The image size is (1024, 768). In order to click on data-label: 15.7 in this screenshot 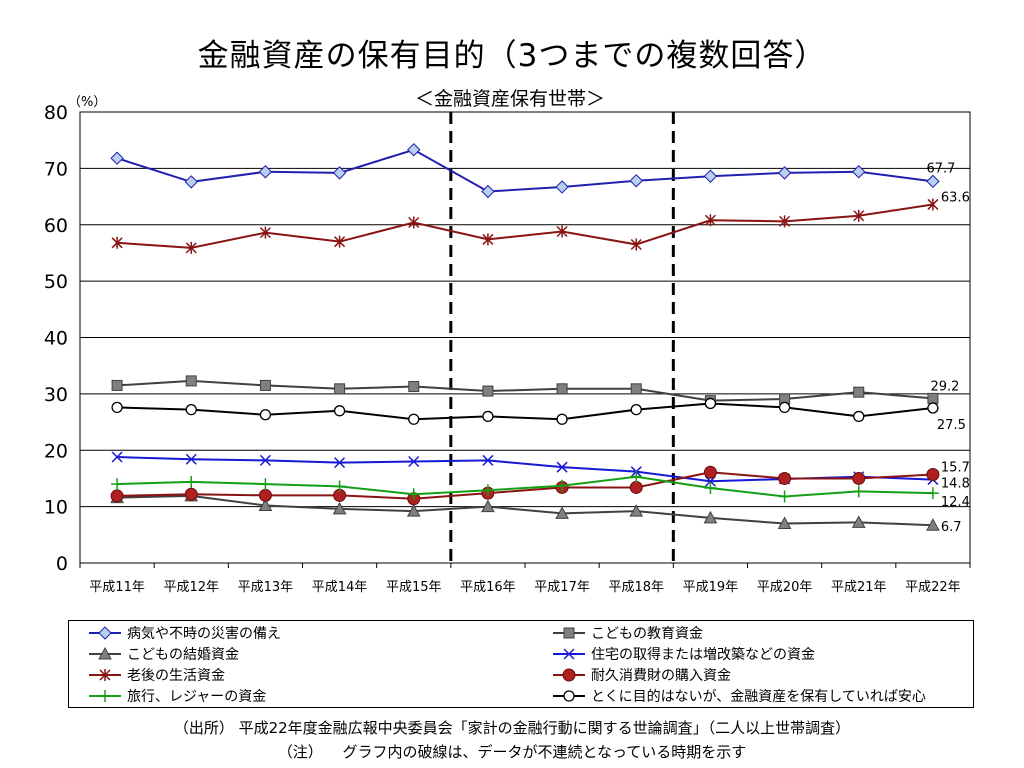, I will do `click(955, 467)`.